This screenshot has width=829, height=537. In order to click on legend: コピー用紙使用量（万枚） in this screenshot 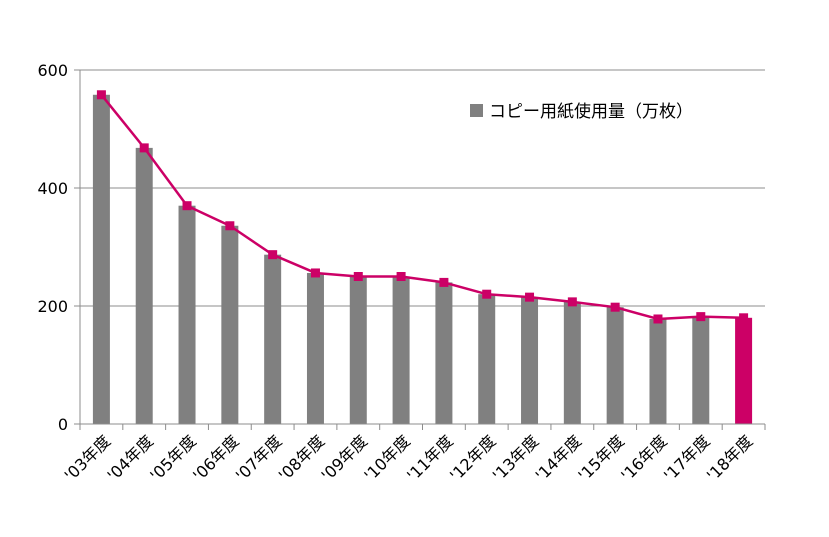, I will do `click(581, 111)`.